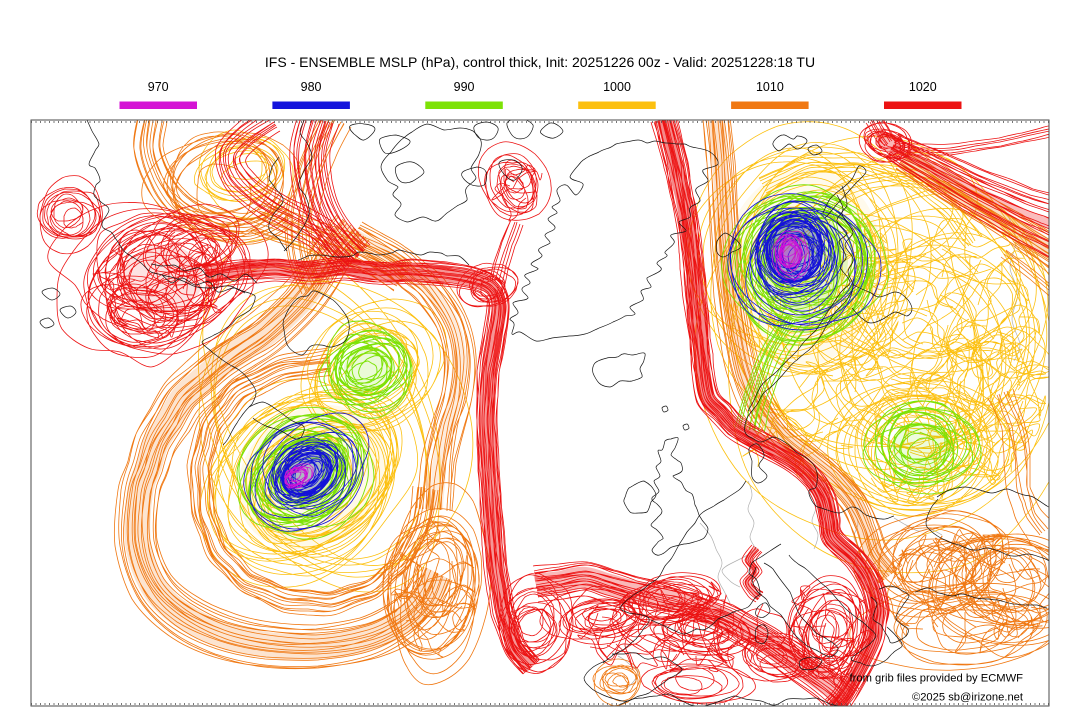 The height and width of the screenshot is (718, 1080). Describe the element at coordinates (464, 87) in the screenshot. I see `svg-text: 990` at that location.